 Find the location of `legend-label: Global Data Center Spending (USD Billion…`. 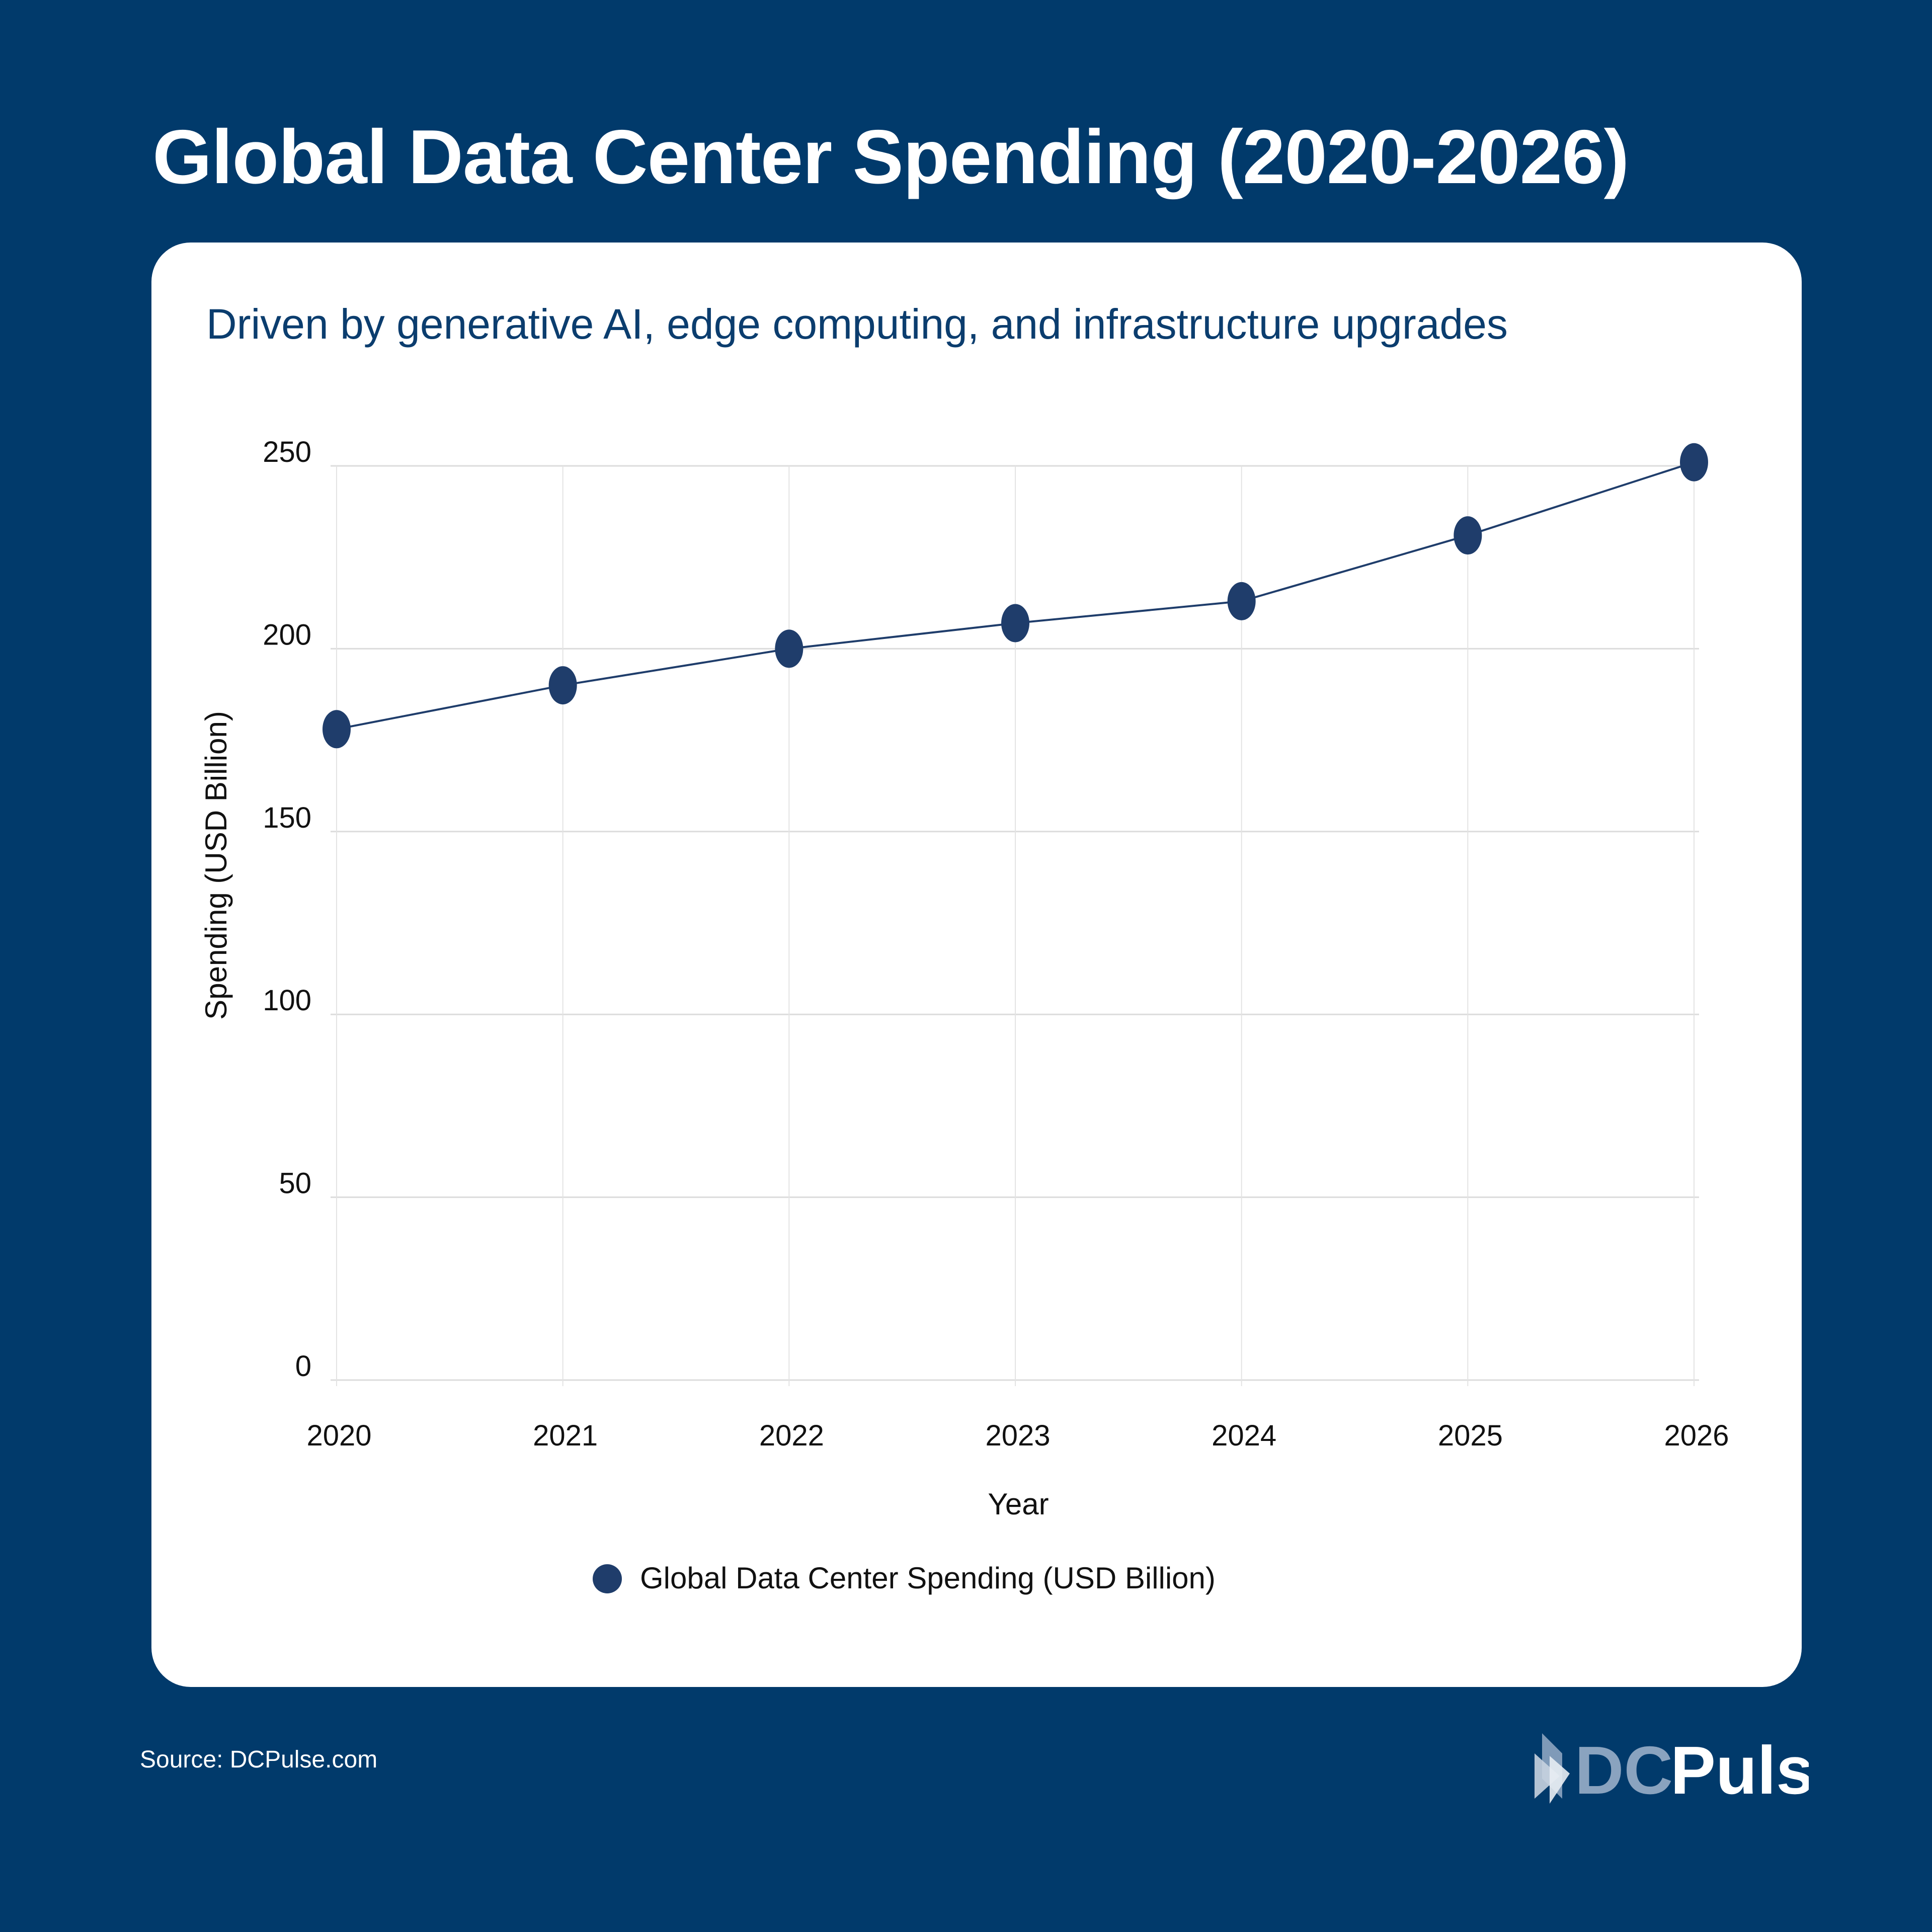

legend-label: Global Data Center Spending (USD Billion… is located at coordinates (928, 1578).